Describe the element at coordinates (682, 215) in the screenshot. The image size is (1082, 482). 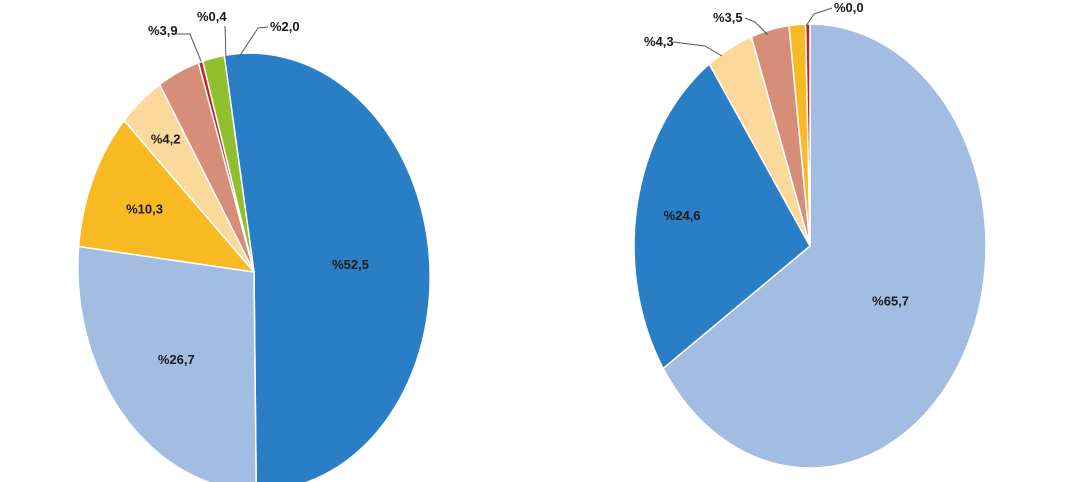
I see `pie1-slice-label-1: %24,6` at that location.